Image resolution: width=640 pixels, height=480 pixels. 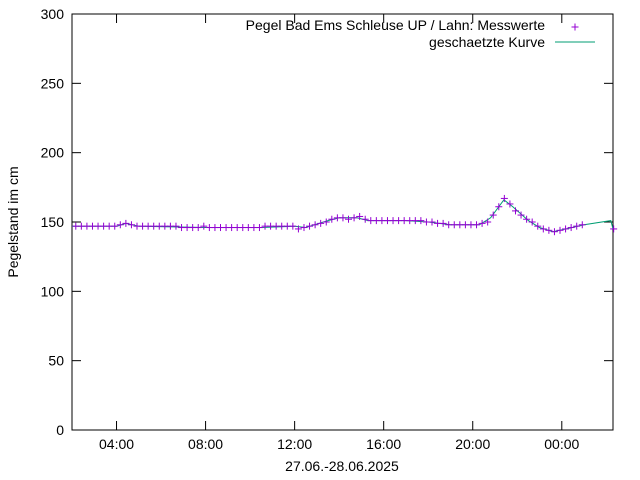 What do you see at coordinates (472, 444) in the screenshot?
I see `x-tick-label: 20:00` at bounding box center [472, 444].